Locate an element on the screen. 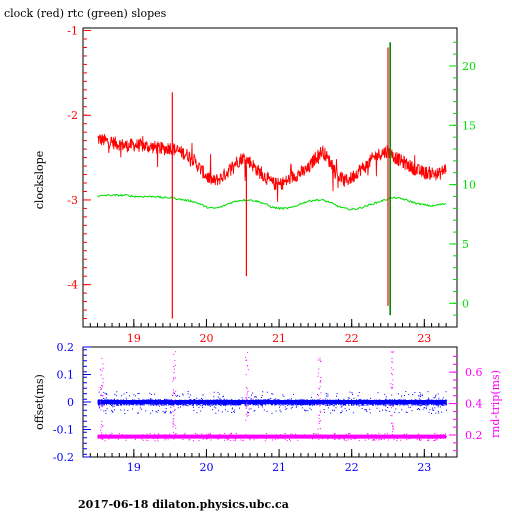  page-title: clock (red) rtc (green) slopes is located at coordinates (85, 13).